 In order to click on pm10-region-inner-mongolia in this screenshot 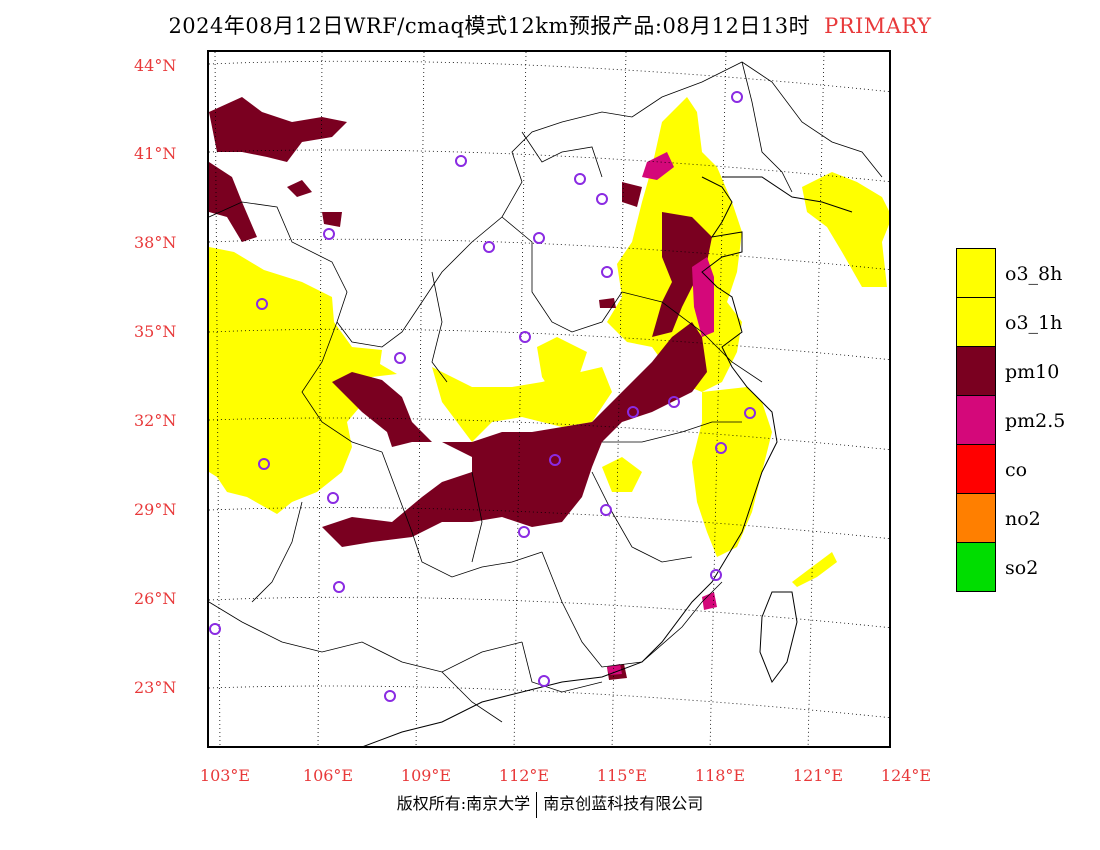, I will do `click(278, 129)`.